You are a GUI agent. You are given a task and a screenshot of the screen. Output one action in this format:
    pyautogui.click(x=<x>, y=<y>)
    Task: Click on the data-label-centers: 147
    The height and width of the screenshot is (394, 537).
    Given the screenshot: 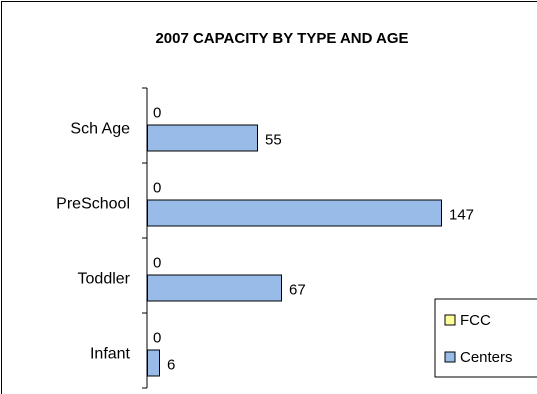 What is the action you would take?
    pyautogui.click(x=461, y=215)
    